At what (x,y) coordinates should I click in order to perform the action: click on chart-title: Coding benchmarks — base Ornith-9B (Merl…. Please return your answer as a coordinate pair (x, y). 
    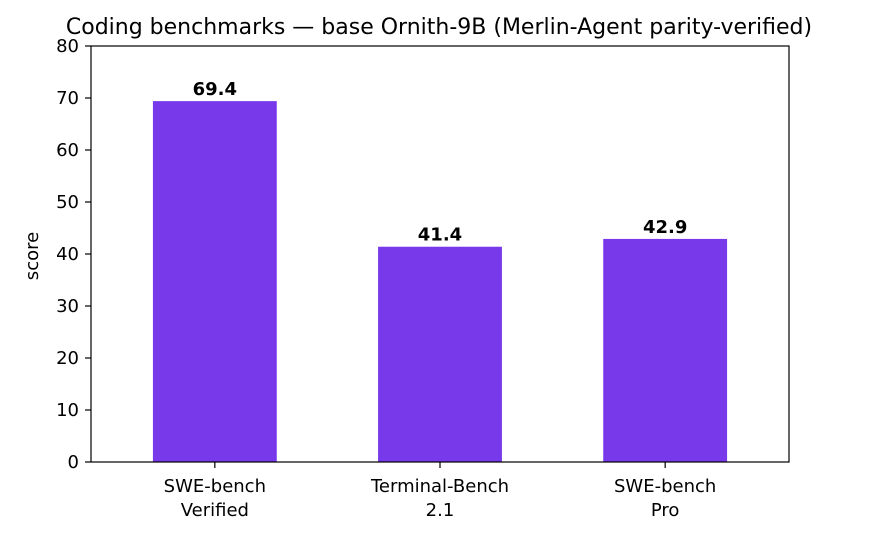
    Looking at the image, I should click on (439, 27).